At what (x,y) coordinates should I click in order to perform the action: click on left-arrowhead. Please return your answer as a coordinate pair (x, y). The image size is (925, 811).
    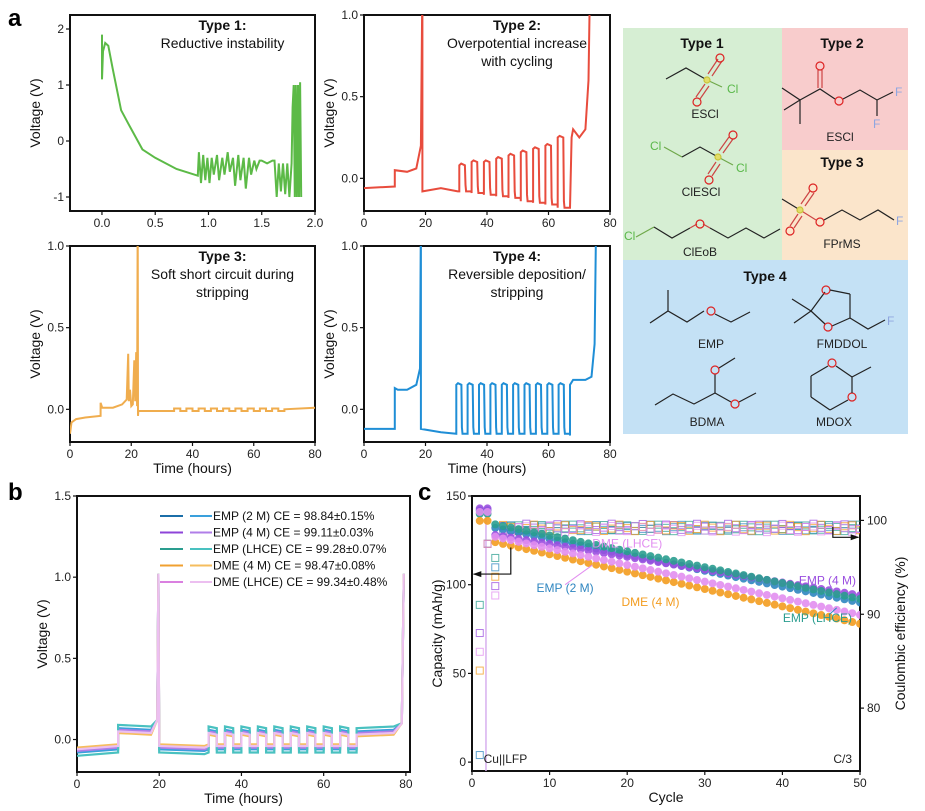
    Looking at the image, I should click on (477, 574).